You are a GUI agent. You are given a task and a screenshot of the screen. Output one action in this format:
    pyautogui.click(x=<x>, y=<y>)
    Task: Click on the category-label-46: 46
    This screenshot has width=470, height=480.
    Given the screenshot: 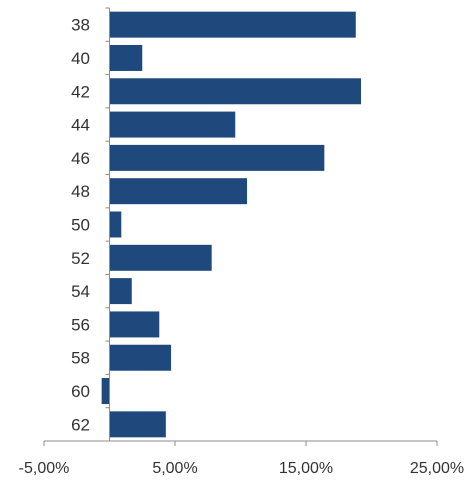 What is the action you would take?
    pyautogui.click(x=80, y=158)
    